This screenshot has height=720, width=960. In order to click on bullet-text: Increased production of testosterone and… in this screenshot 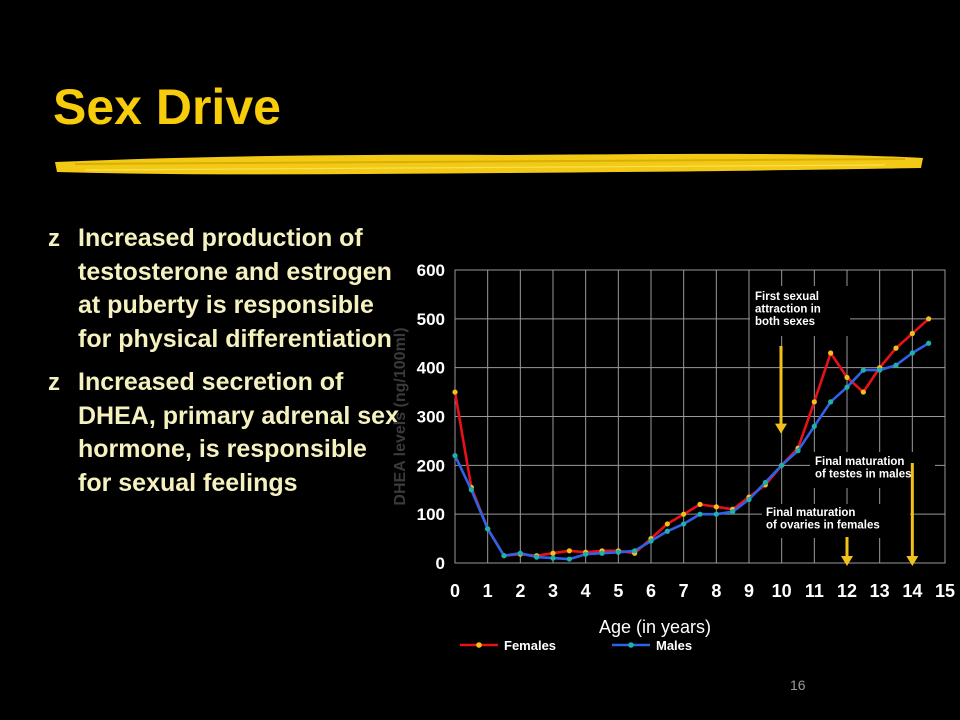, I will do `click(235, 288)`.